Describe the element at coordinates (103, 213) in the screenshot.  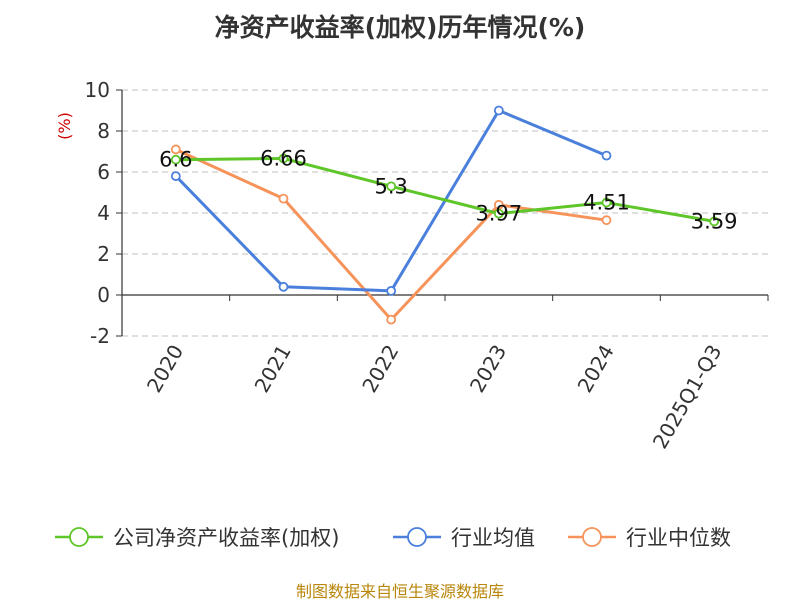
I see `y-tick-label: 4` at that location.